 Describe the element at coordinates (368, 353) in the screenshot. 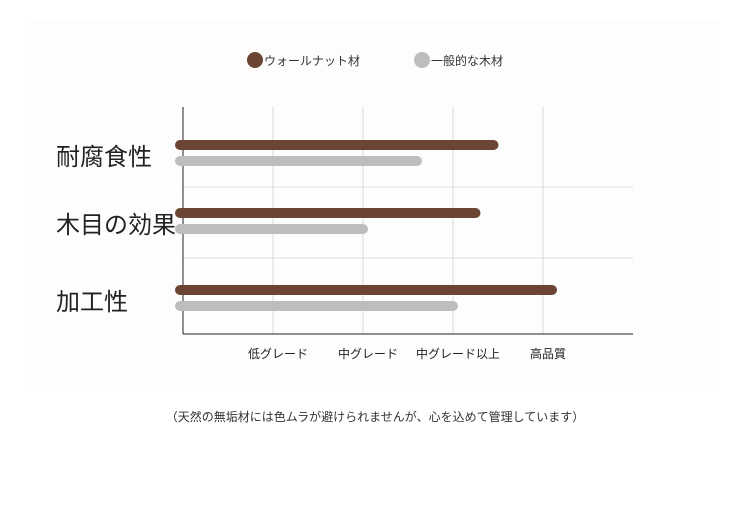

I see `x-tick-label: 中グレード` at that location.